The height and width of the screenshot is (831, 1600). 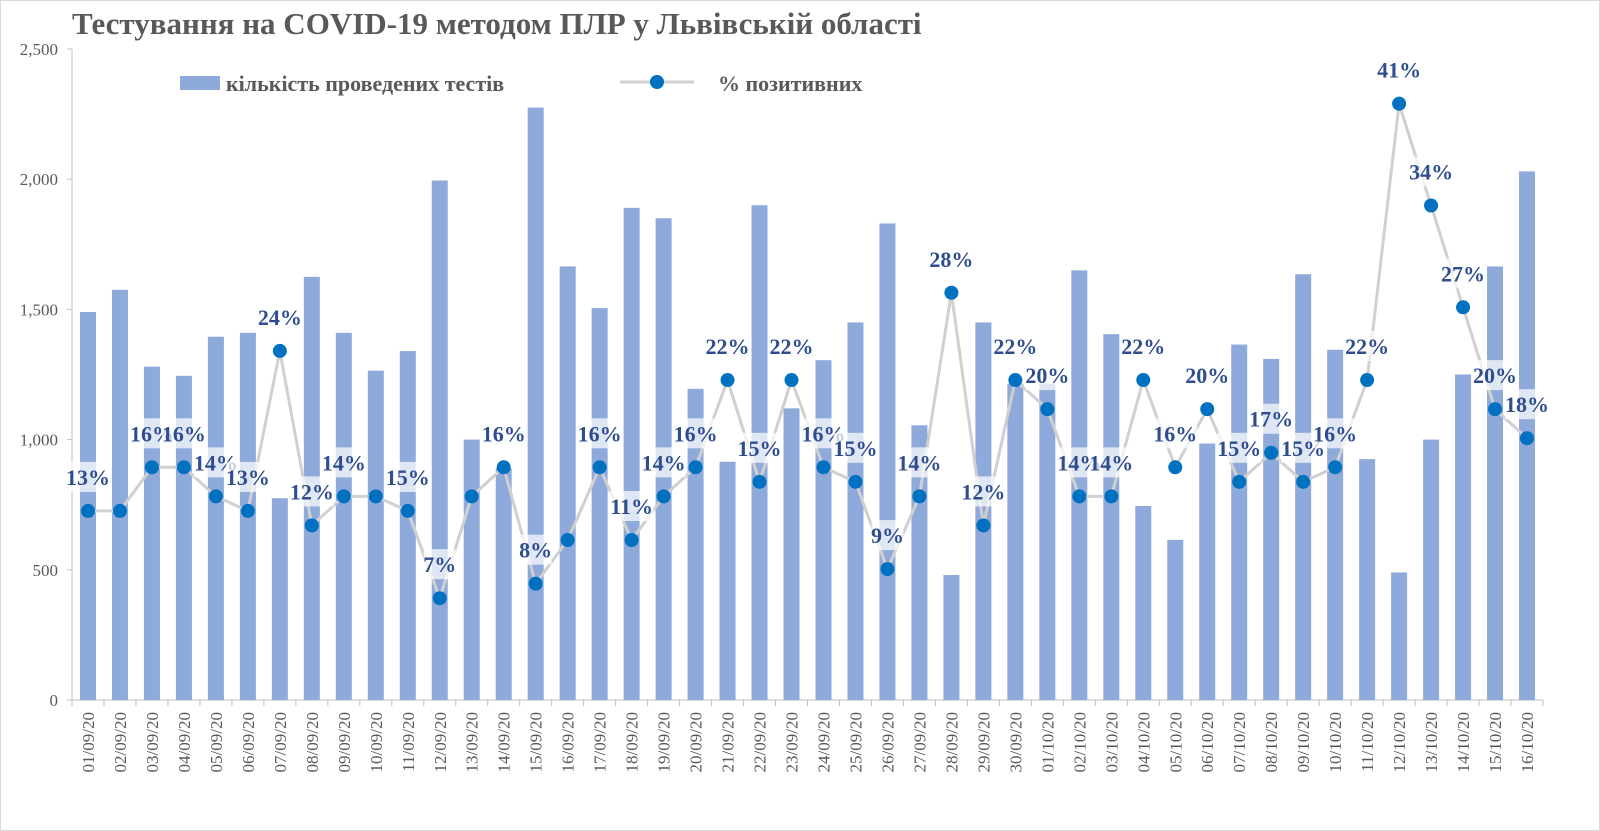 I want to click on x-tick-label: 13/09/20, so click(x=472, y=742).